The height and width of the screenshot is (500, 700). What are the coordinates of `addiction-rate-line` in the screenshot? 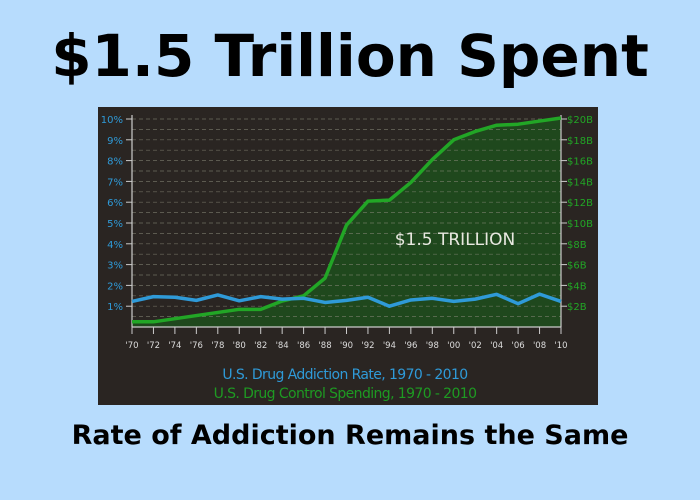 It's located at (346, 300).